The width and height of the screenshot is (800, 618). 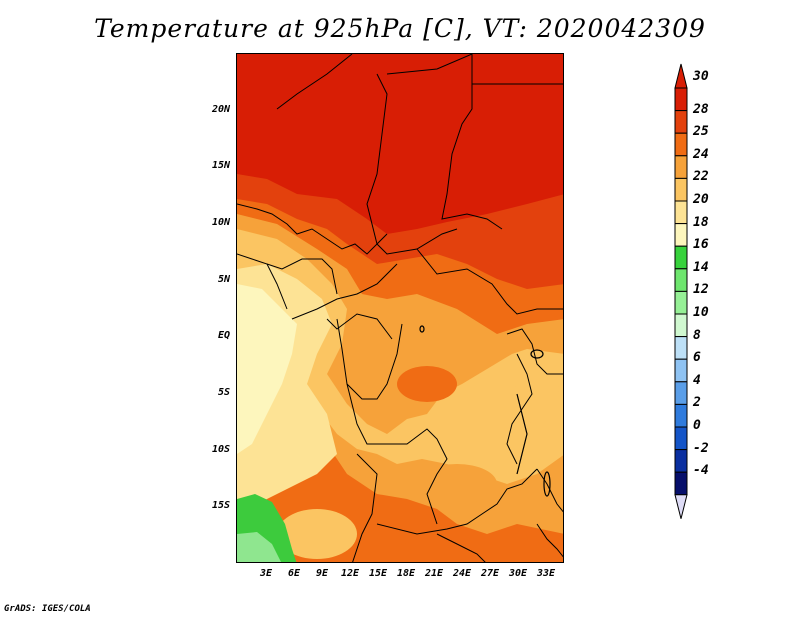 I want to click on colorbar-over-triangle, so click(x=681, y=76).